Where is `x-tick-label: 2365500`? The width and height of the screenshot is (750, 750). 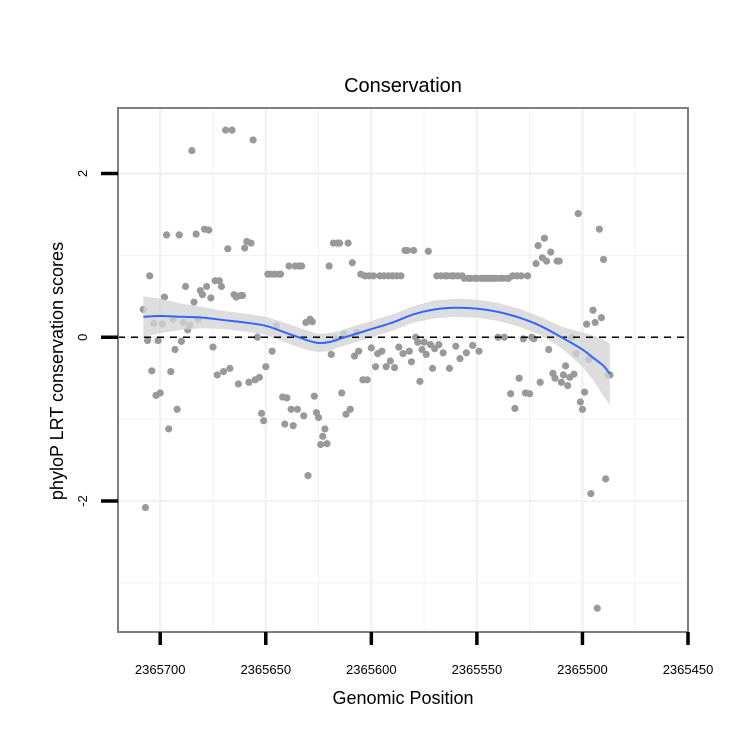 x-tick-label: 2365500 is located at coordinates (582, 669).